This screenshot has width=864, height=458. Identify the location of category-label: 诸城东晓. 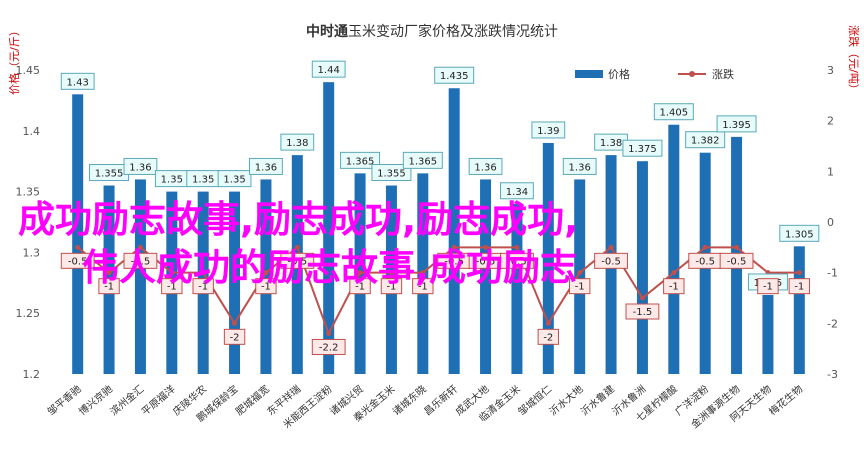
(409, 400).